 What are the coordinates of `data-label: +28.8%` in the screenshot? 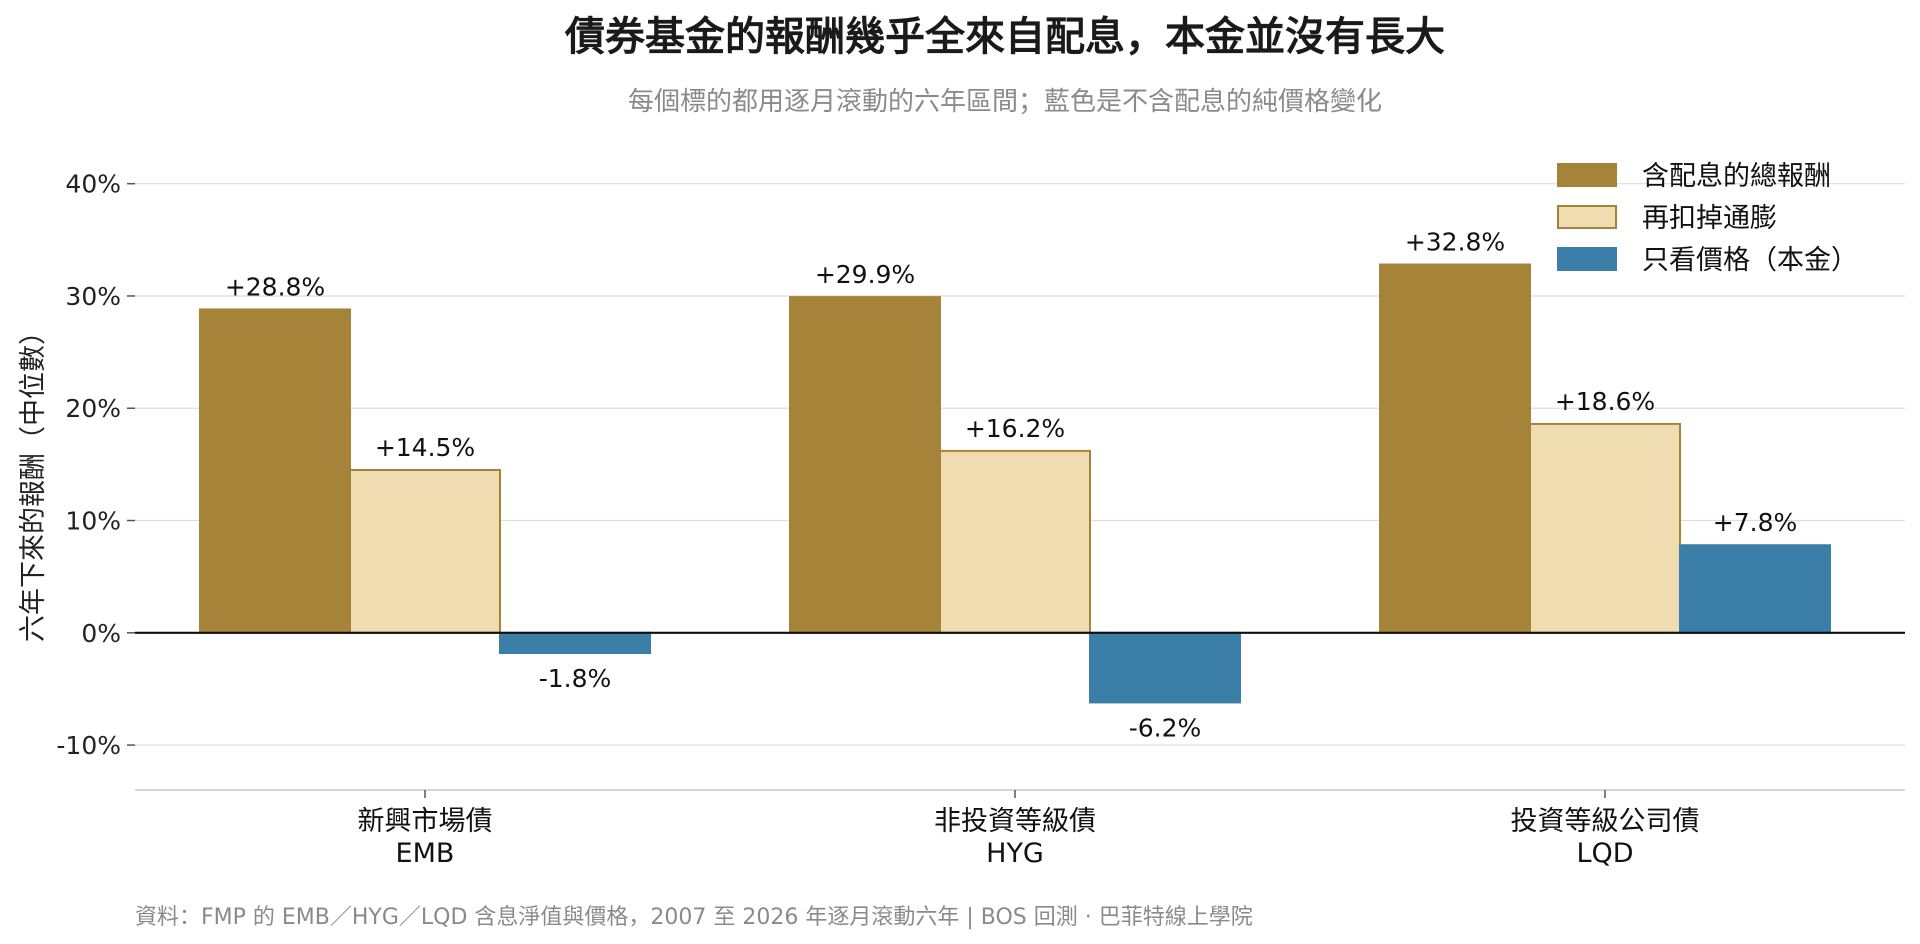 It's located at (275, 286).